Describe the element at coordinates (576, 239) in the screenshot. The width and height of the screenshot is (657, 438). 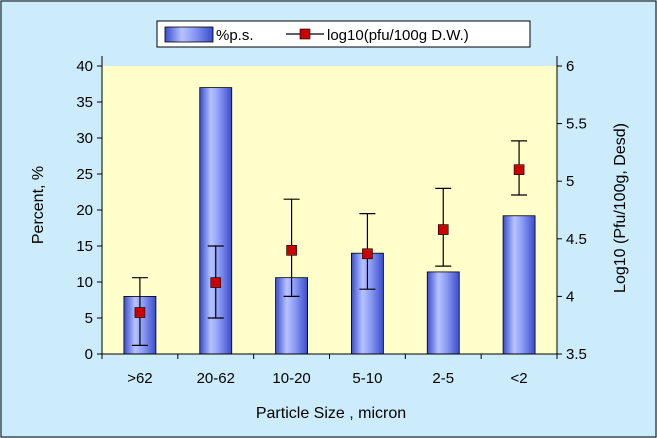
I see `y2-tick-label-2: 4.5` at that location.